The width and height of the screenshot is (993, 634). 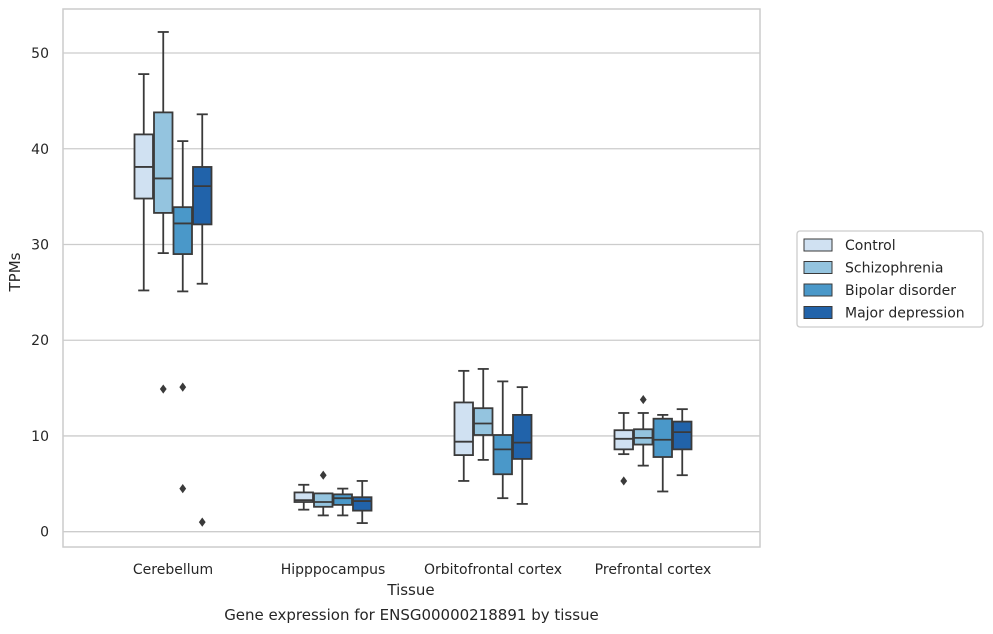 I want to click on legend-label: Major depression, so click(x=905, y=314).